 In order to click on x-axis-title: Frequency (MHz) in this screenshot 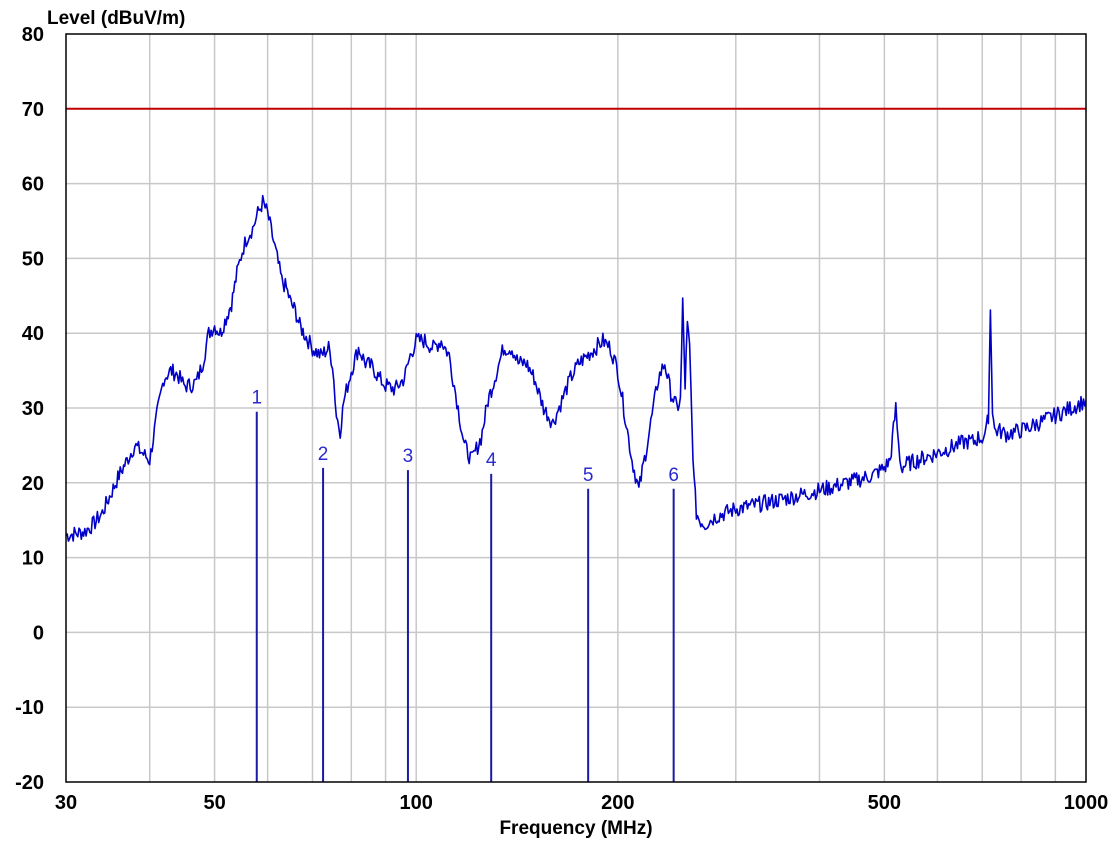, I will do `click(575, 828)`.